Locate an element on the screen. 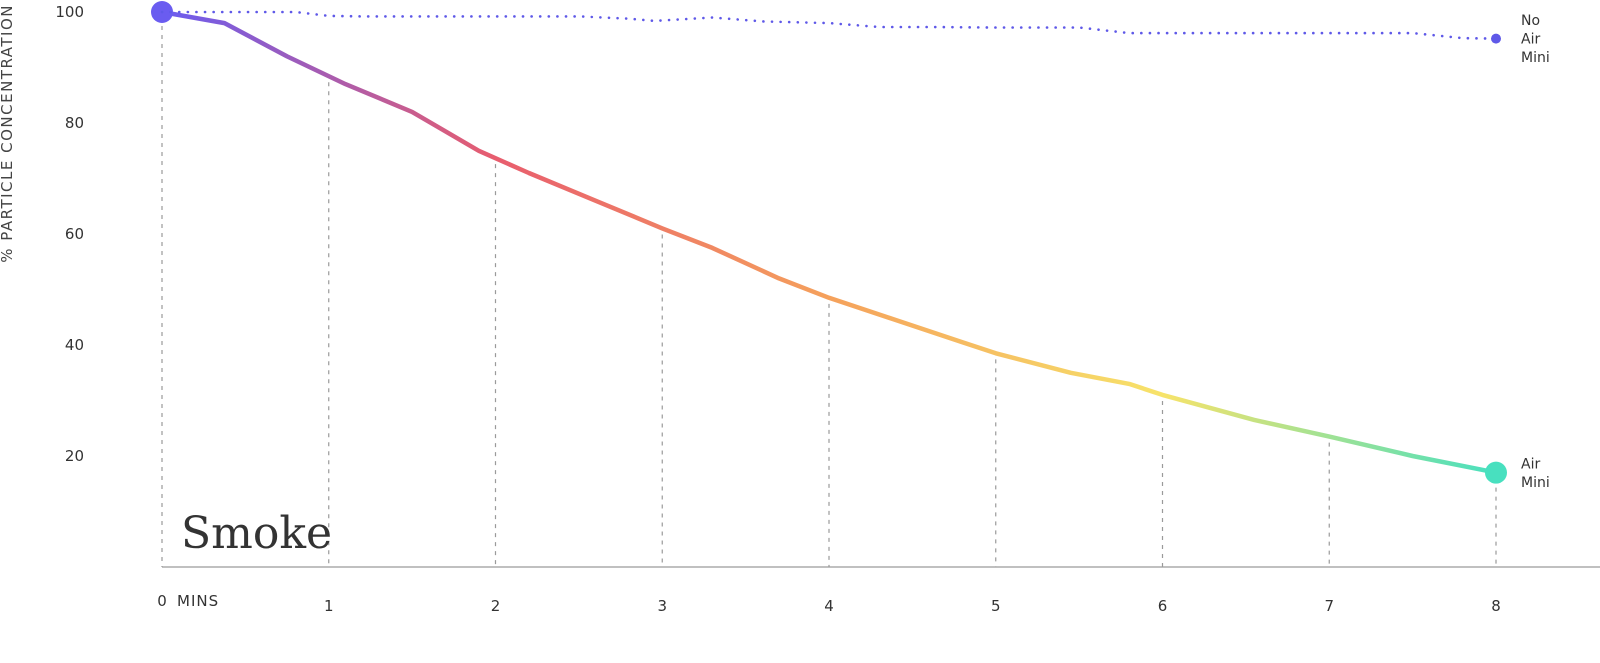 The height and width of the screenshot is (663, 1600). y-tick-labels: 20 40 60 80 100 is located at coordinates (69, 234).